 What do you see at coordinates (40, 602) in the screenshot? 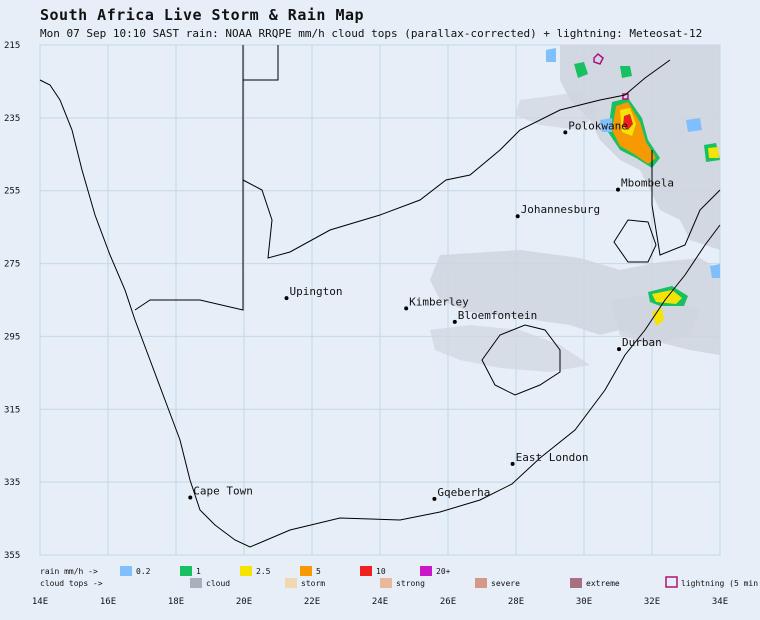
I see `lon-tick-label: 14E` at bounding box center [40, 602].